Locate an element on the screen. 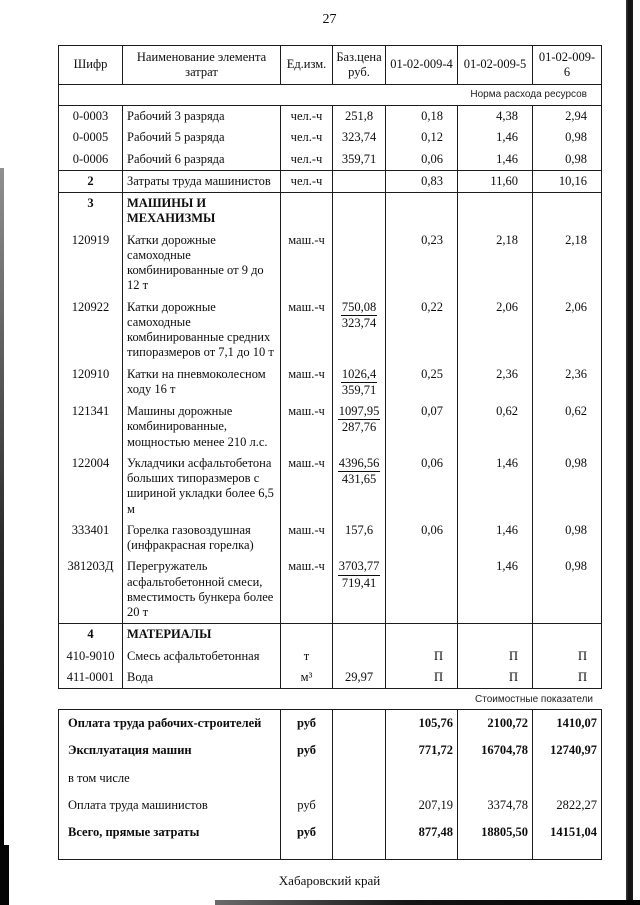  banner-norm-label: Норма расхода ресурсов is located at coordinates (330, 95).